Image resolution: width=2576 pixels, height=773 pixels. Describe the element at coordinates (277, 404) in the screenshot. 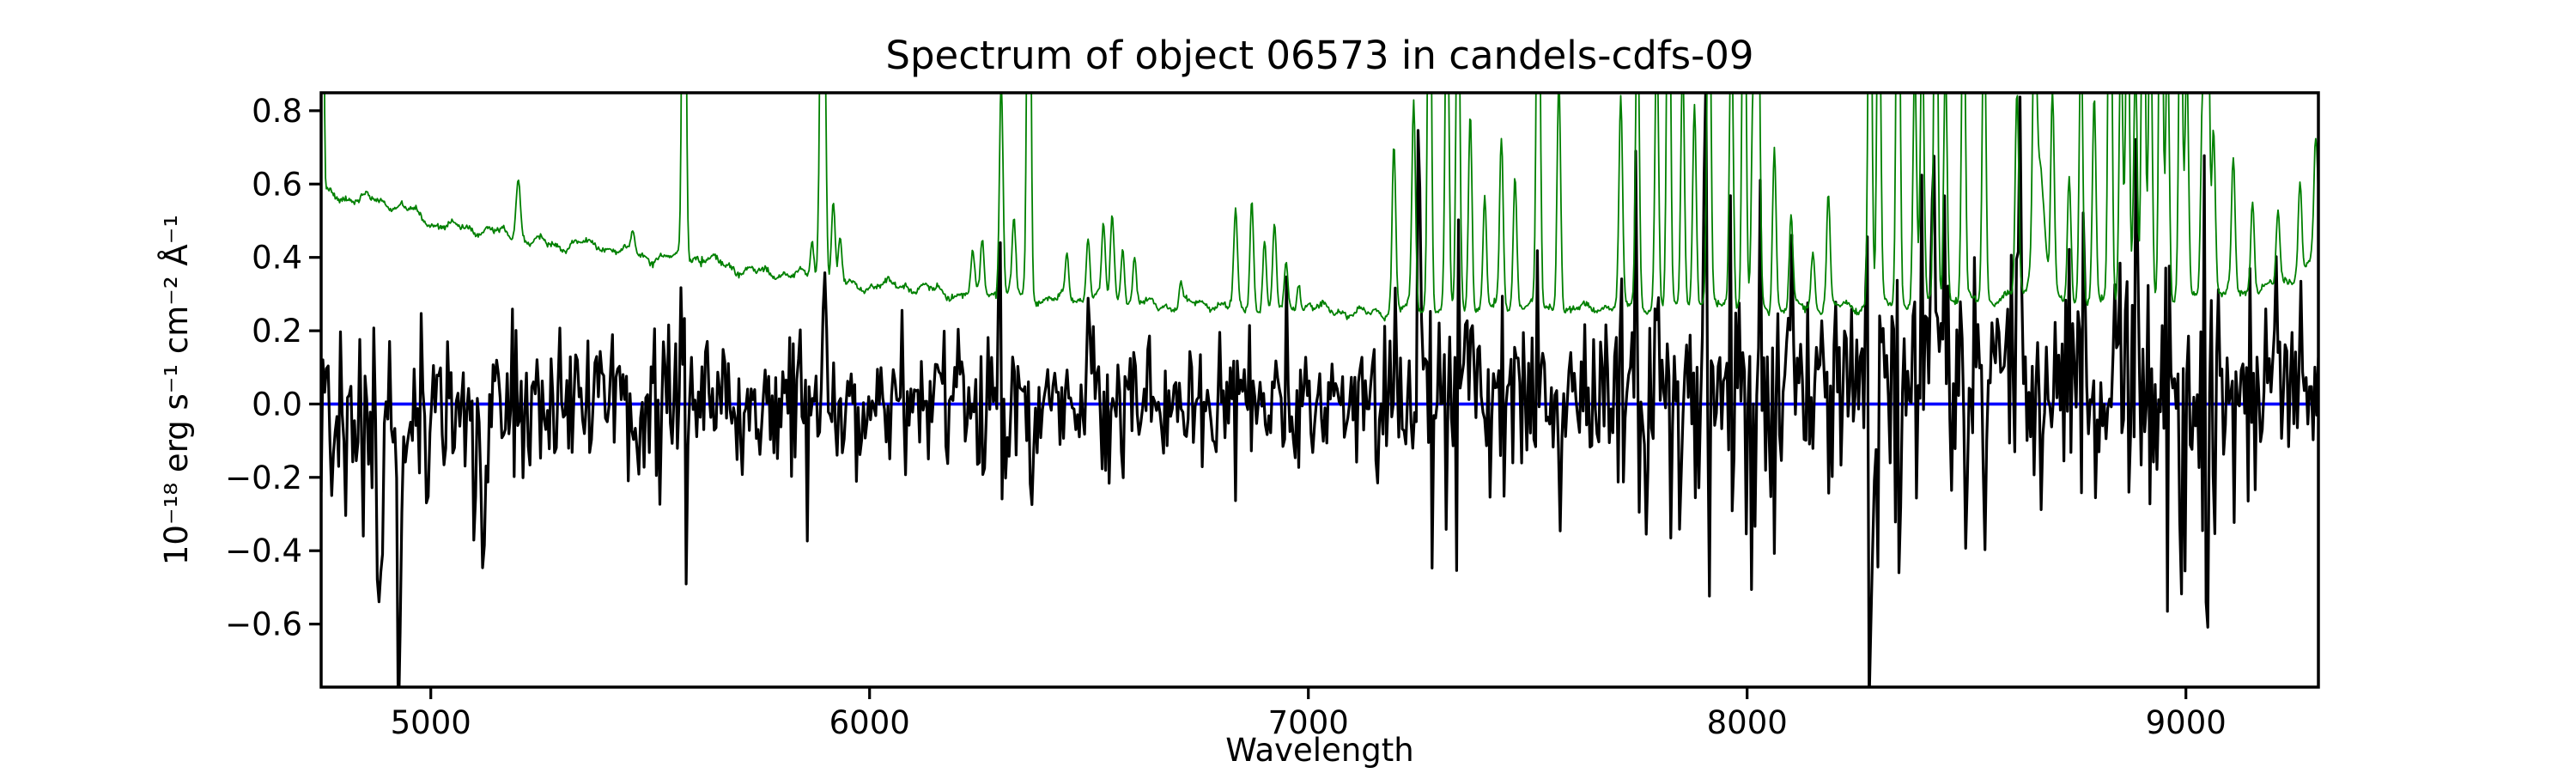

I see `y-tick-label: 0.0` at that location.